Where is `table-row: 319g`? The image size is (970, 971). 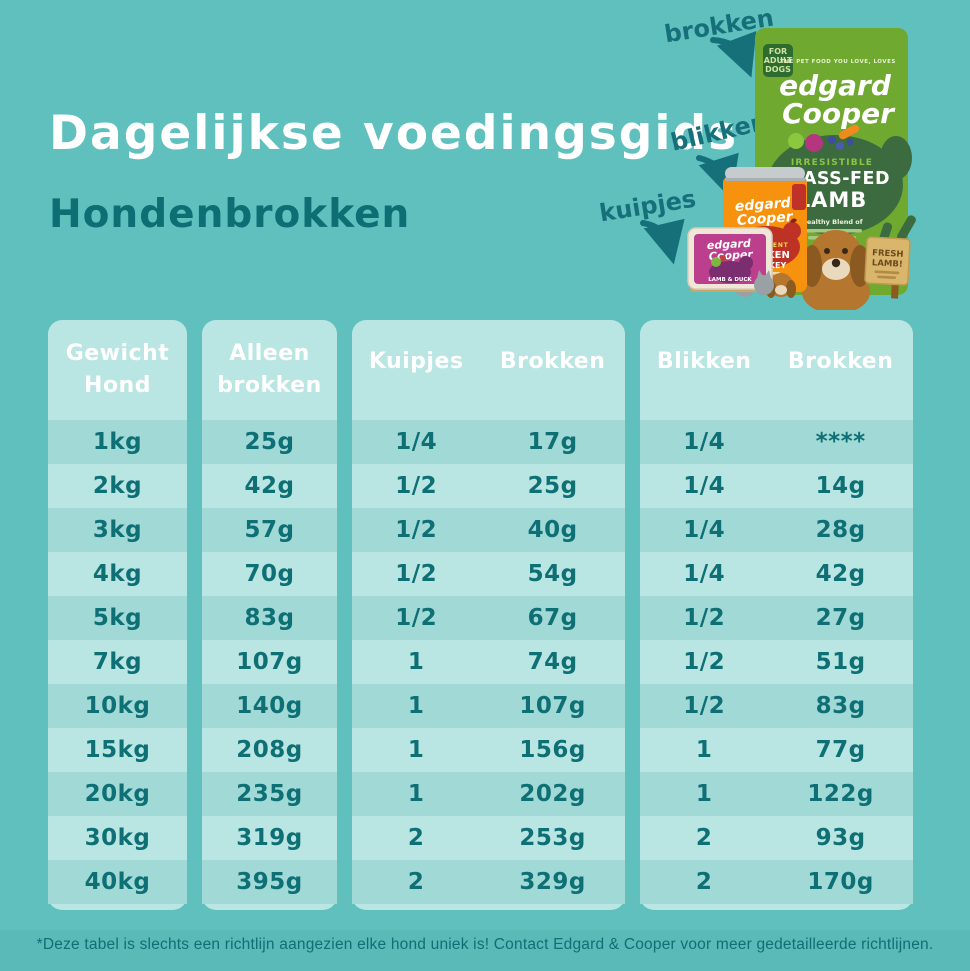
table-row: 319g is located at coordinates (269, 838).